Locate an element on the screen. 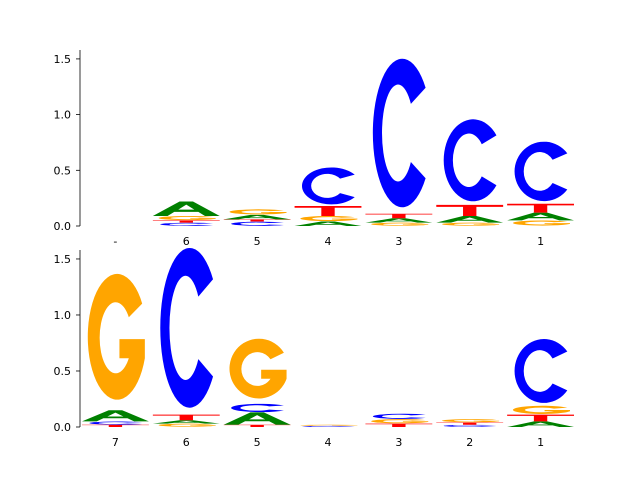  x-tick-label: 3 is located at coordinates (398, 442).